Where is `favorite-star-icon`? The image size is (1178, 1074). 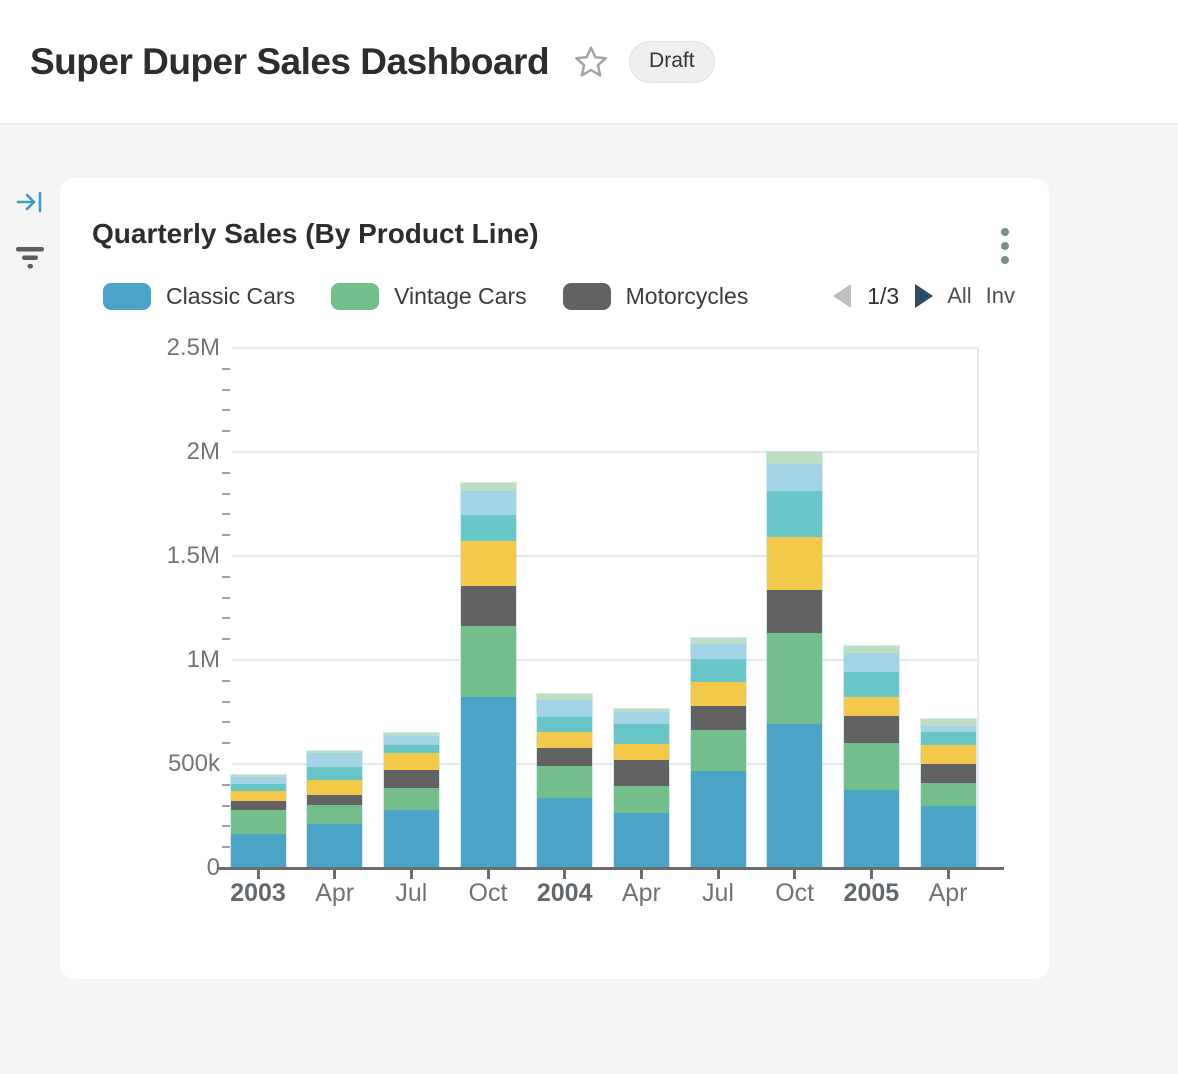
favorite-star-icon is located at coordinates (591, 62).